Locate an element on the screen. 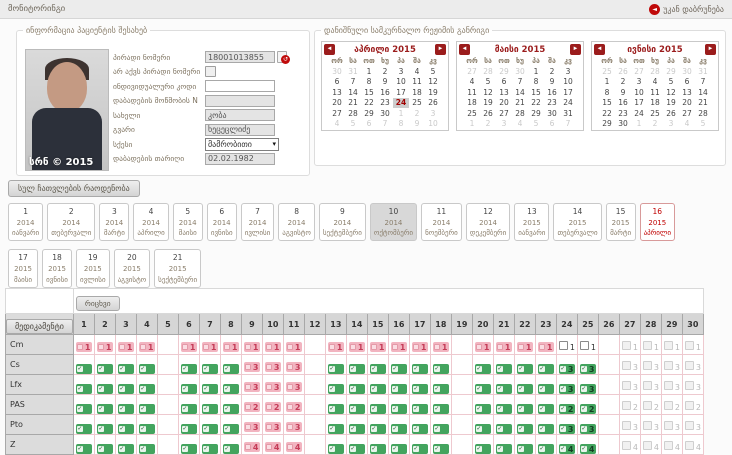 The image size is (732, 455). dose-cell-Z-8: ✓ is located at coordinates (230, 444).